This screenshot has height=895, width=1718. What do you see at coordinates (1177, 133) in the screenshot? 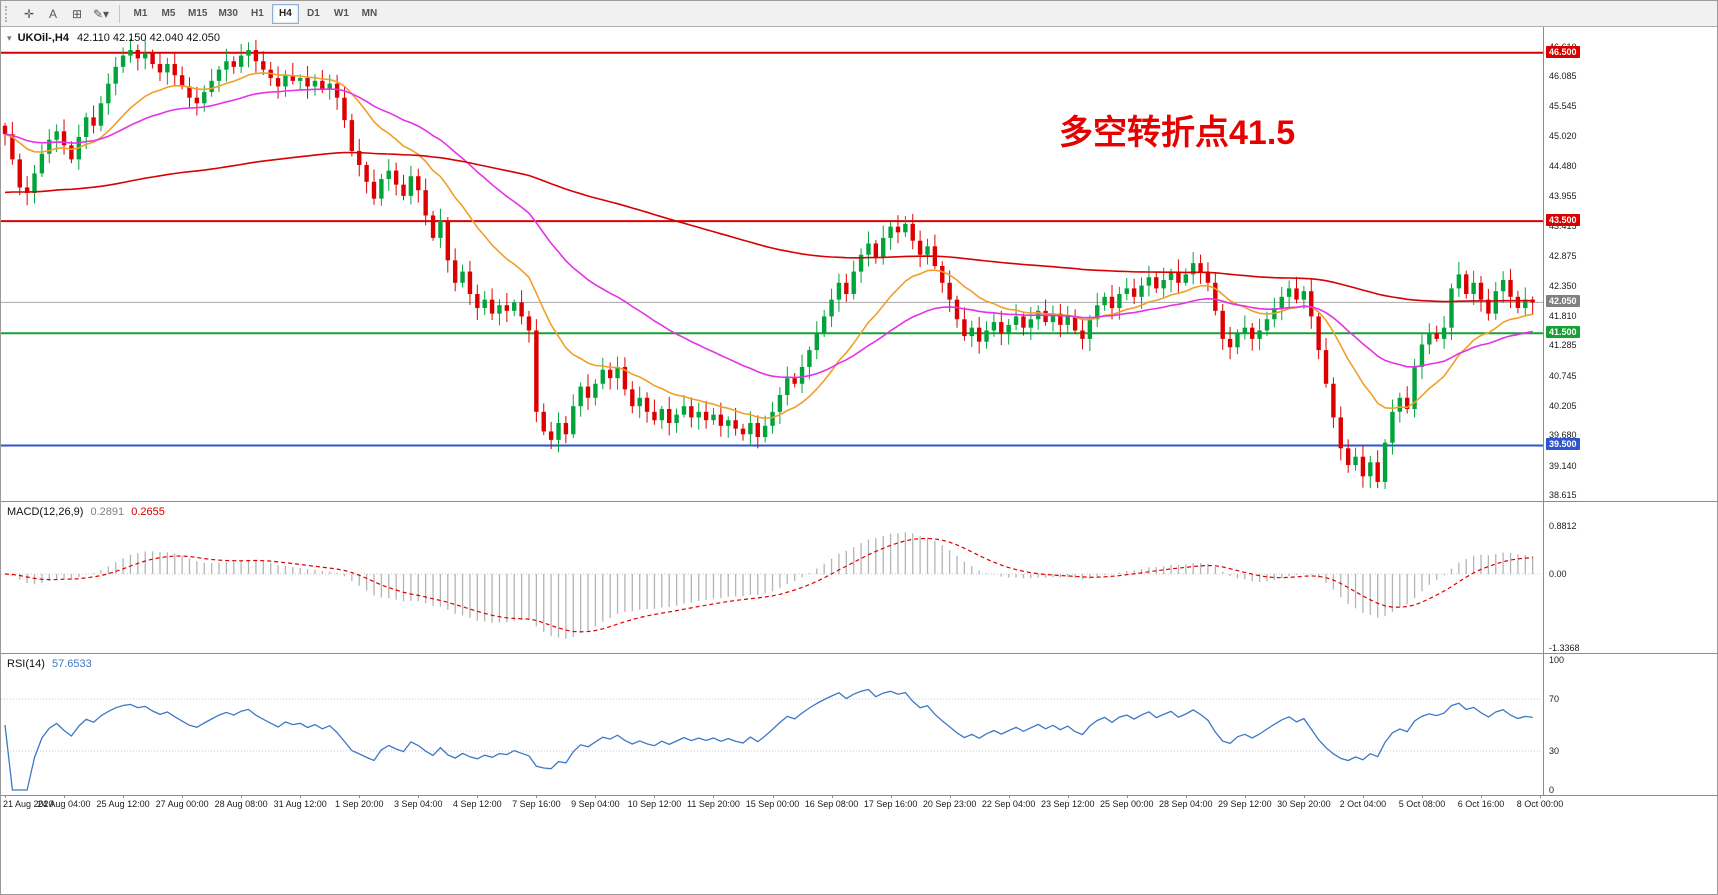
I see `chart-annotation: 多空转折点41.5` at bounding box center [1177, 133].